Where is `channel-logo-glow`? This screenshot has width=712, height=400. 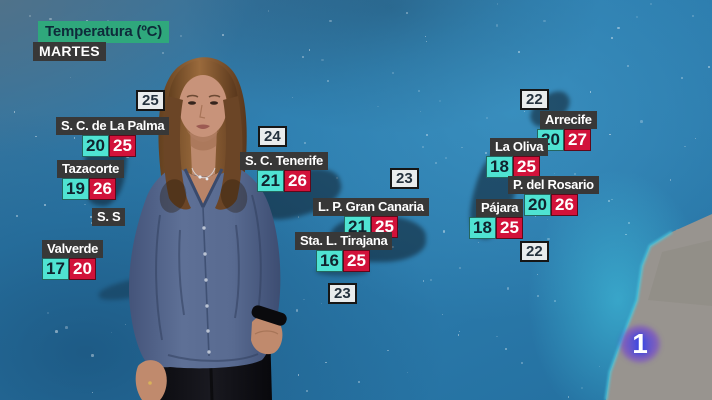
channel-logo-glow is located at coordinates (640, 344).